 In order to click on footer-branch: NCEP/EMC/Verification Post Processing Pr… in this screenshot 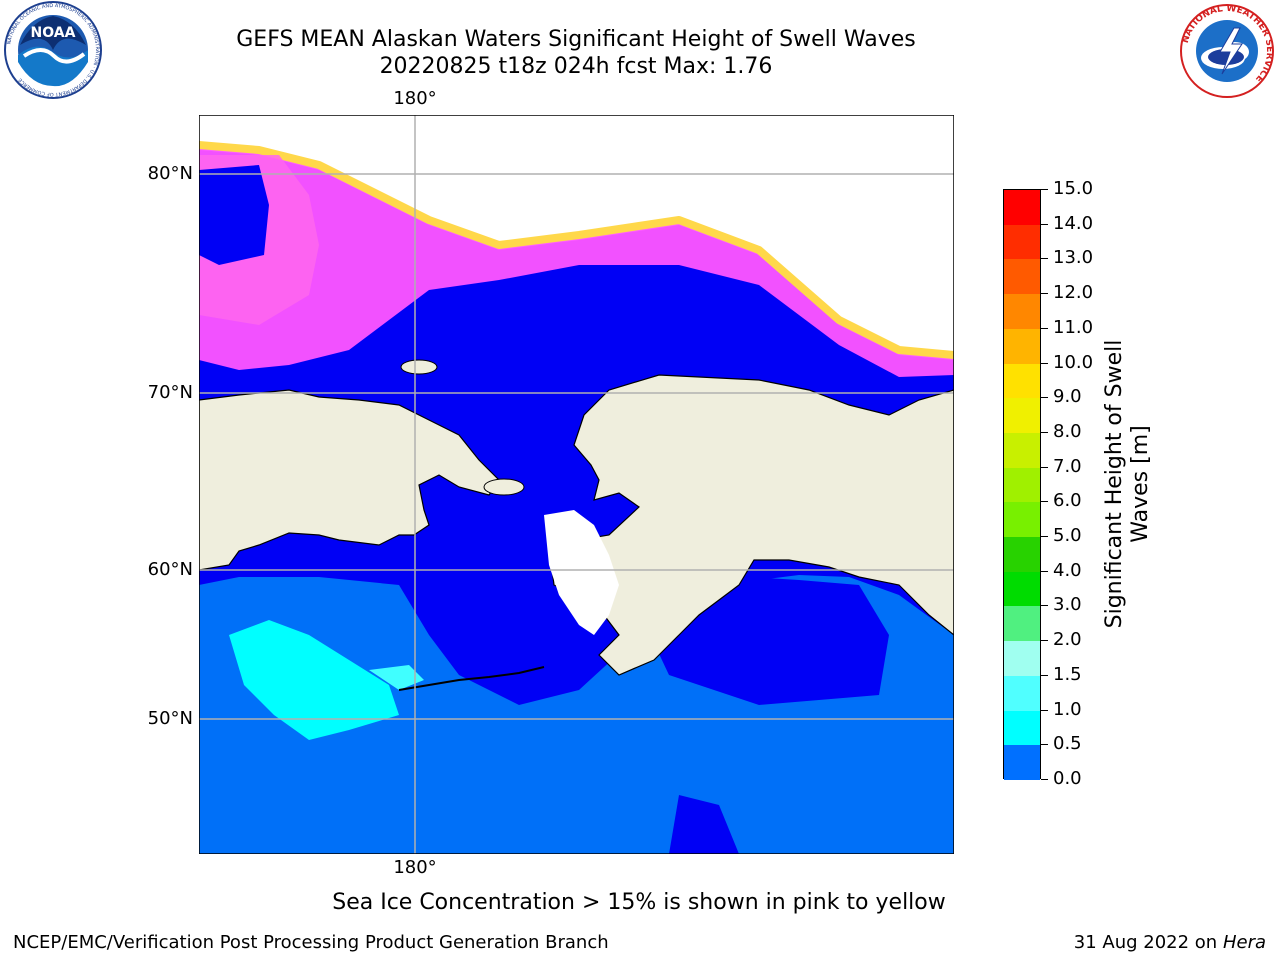, I will do `click(311, 942)`.